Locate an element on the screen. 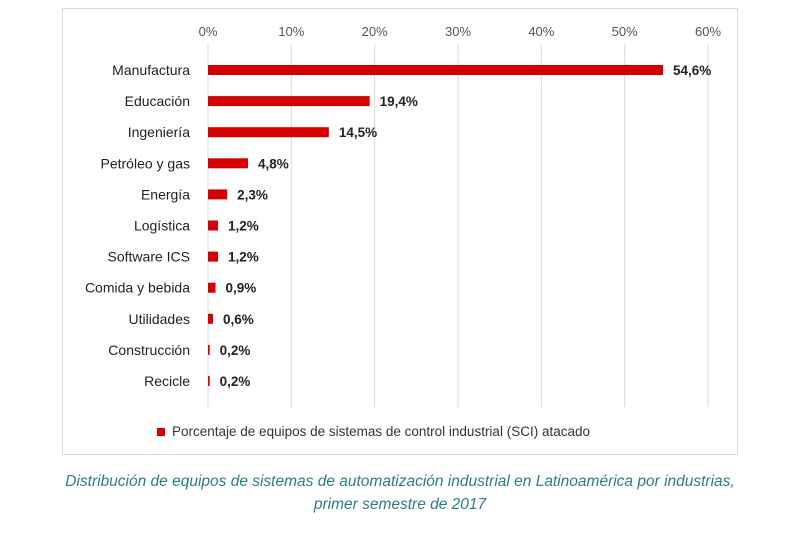  category-label: Petróleo y gas is located at coordinates (146, 163).